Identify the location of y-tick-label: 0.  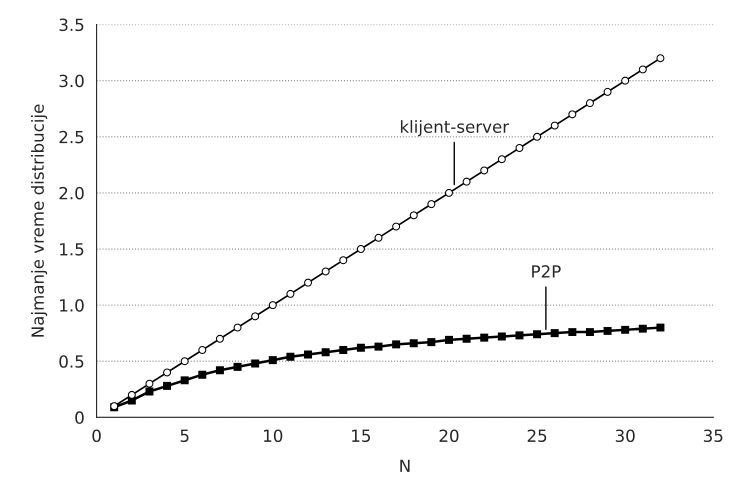
(79, 417).